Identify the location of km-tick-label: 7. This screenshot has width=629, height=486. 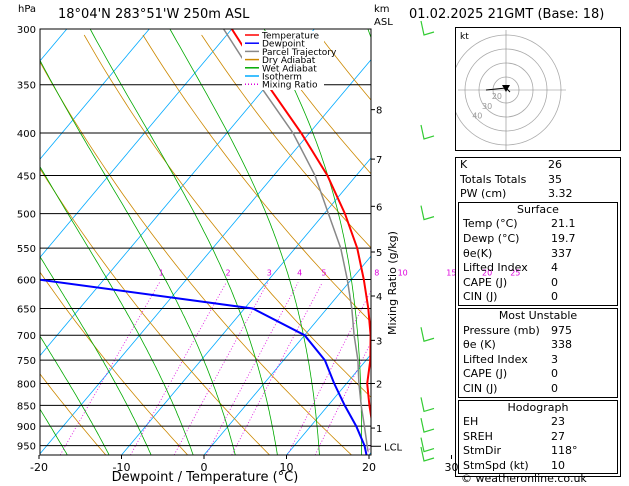
(379, 160).